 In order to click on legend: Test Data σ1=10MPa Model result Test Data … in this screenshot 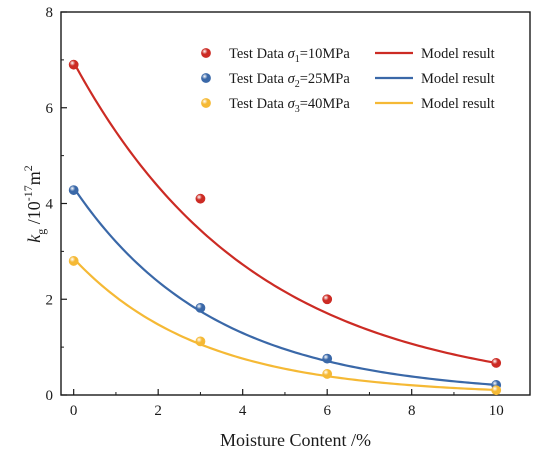, I will do `click(348, 80)`.